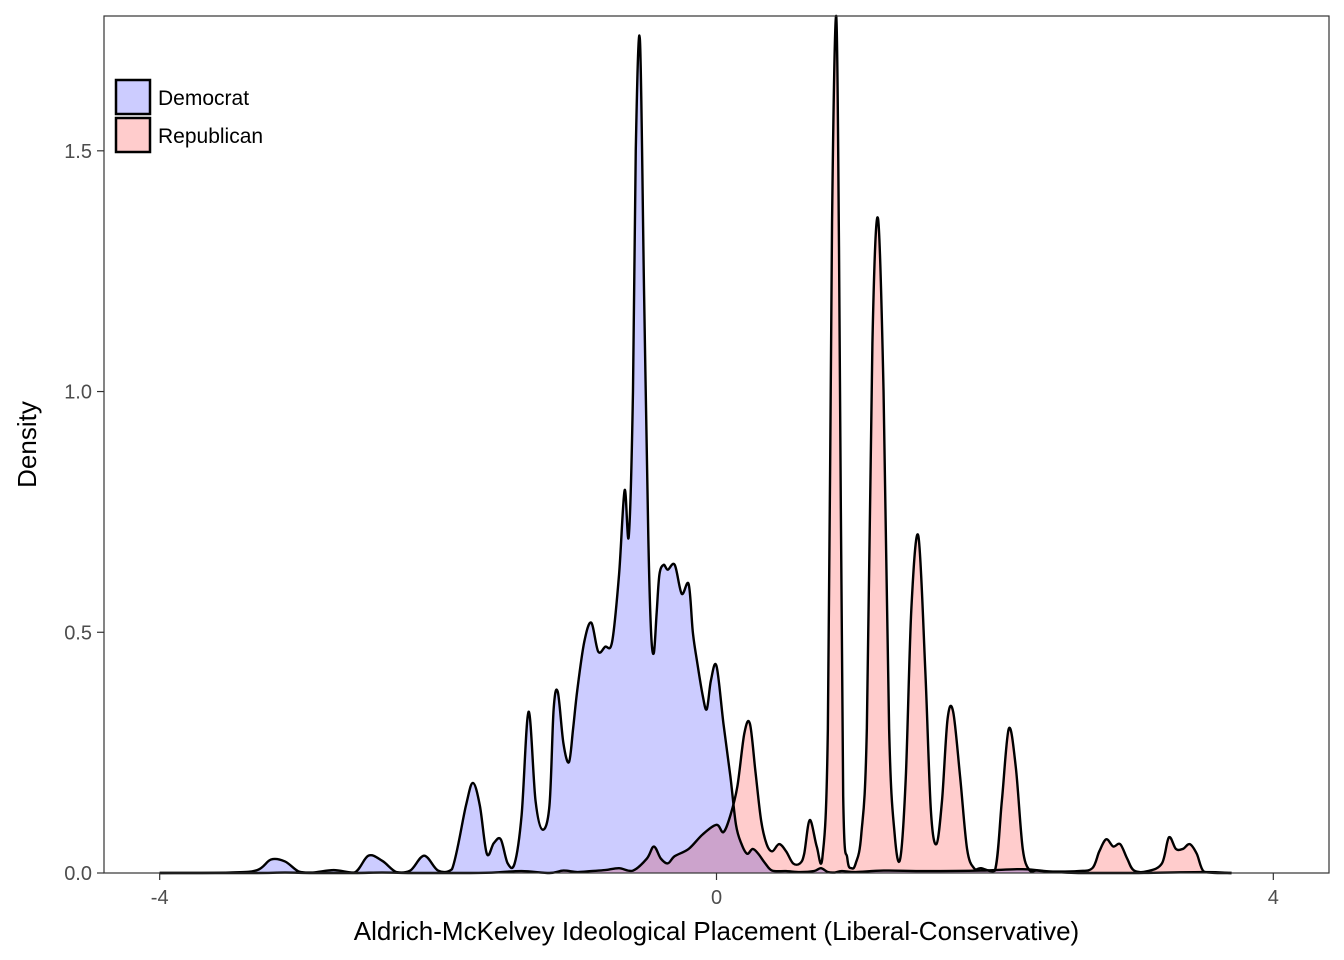  Describe the element at coordinates (160, 898) in the screenshot. I see `x-tick-label: -4` at that location.